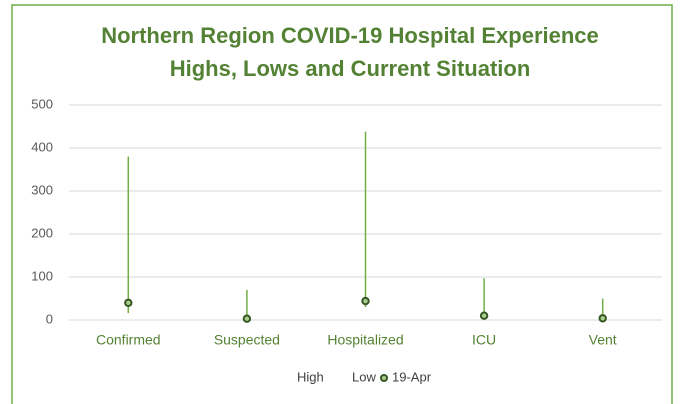  I want to click on x-tick-label: Confirmed, so click(128, 340).